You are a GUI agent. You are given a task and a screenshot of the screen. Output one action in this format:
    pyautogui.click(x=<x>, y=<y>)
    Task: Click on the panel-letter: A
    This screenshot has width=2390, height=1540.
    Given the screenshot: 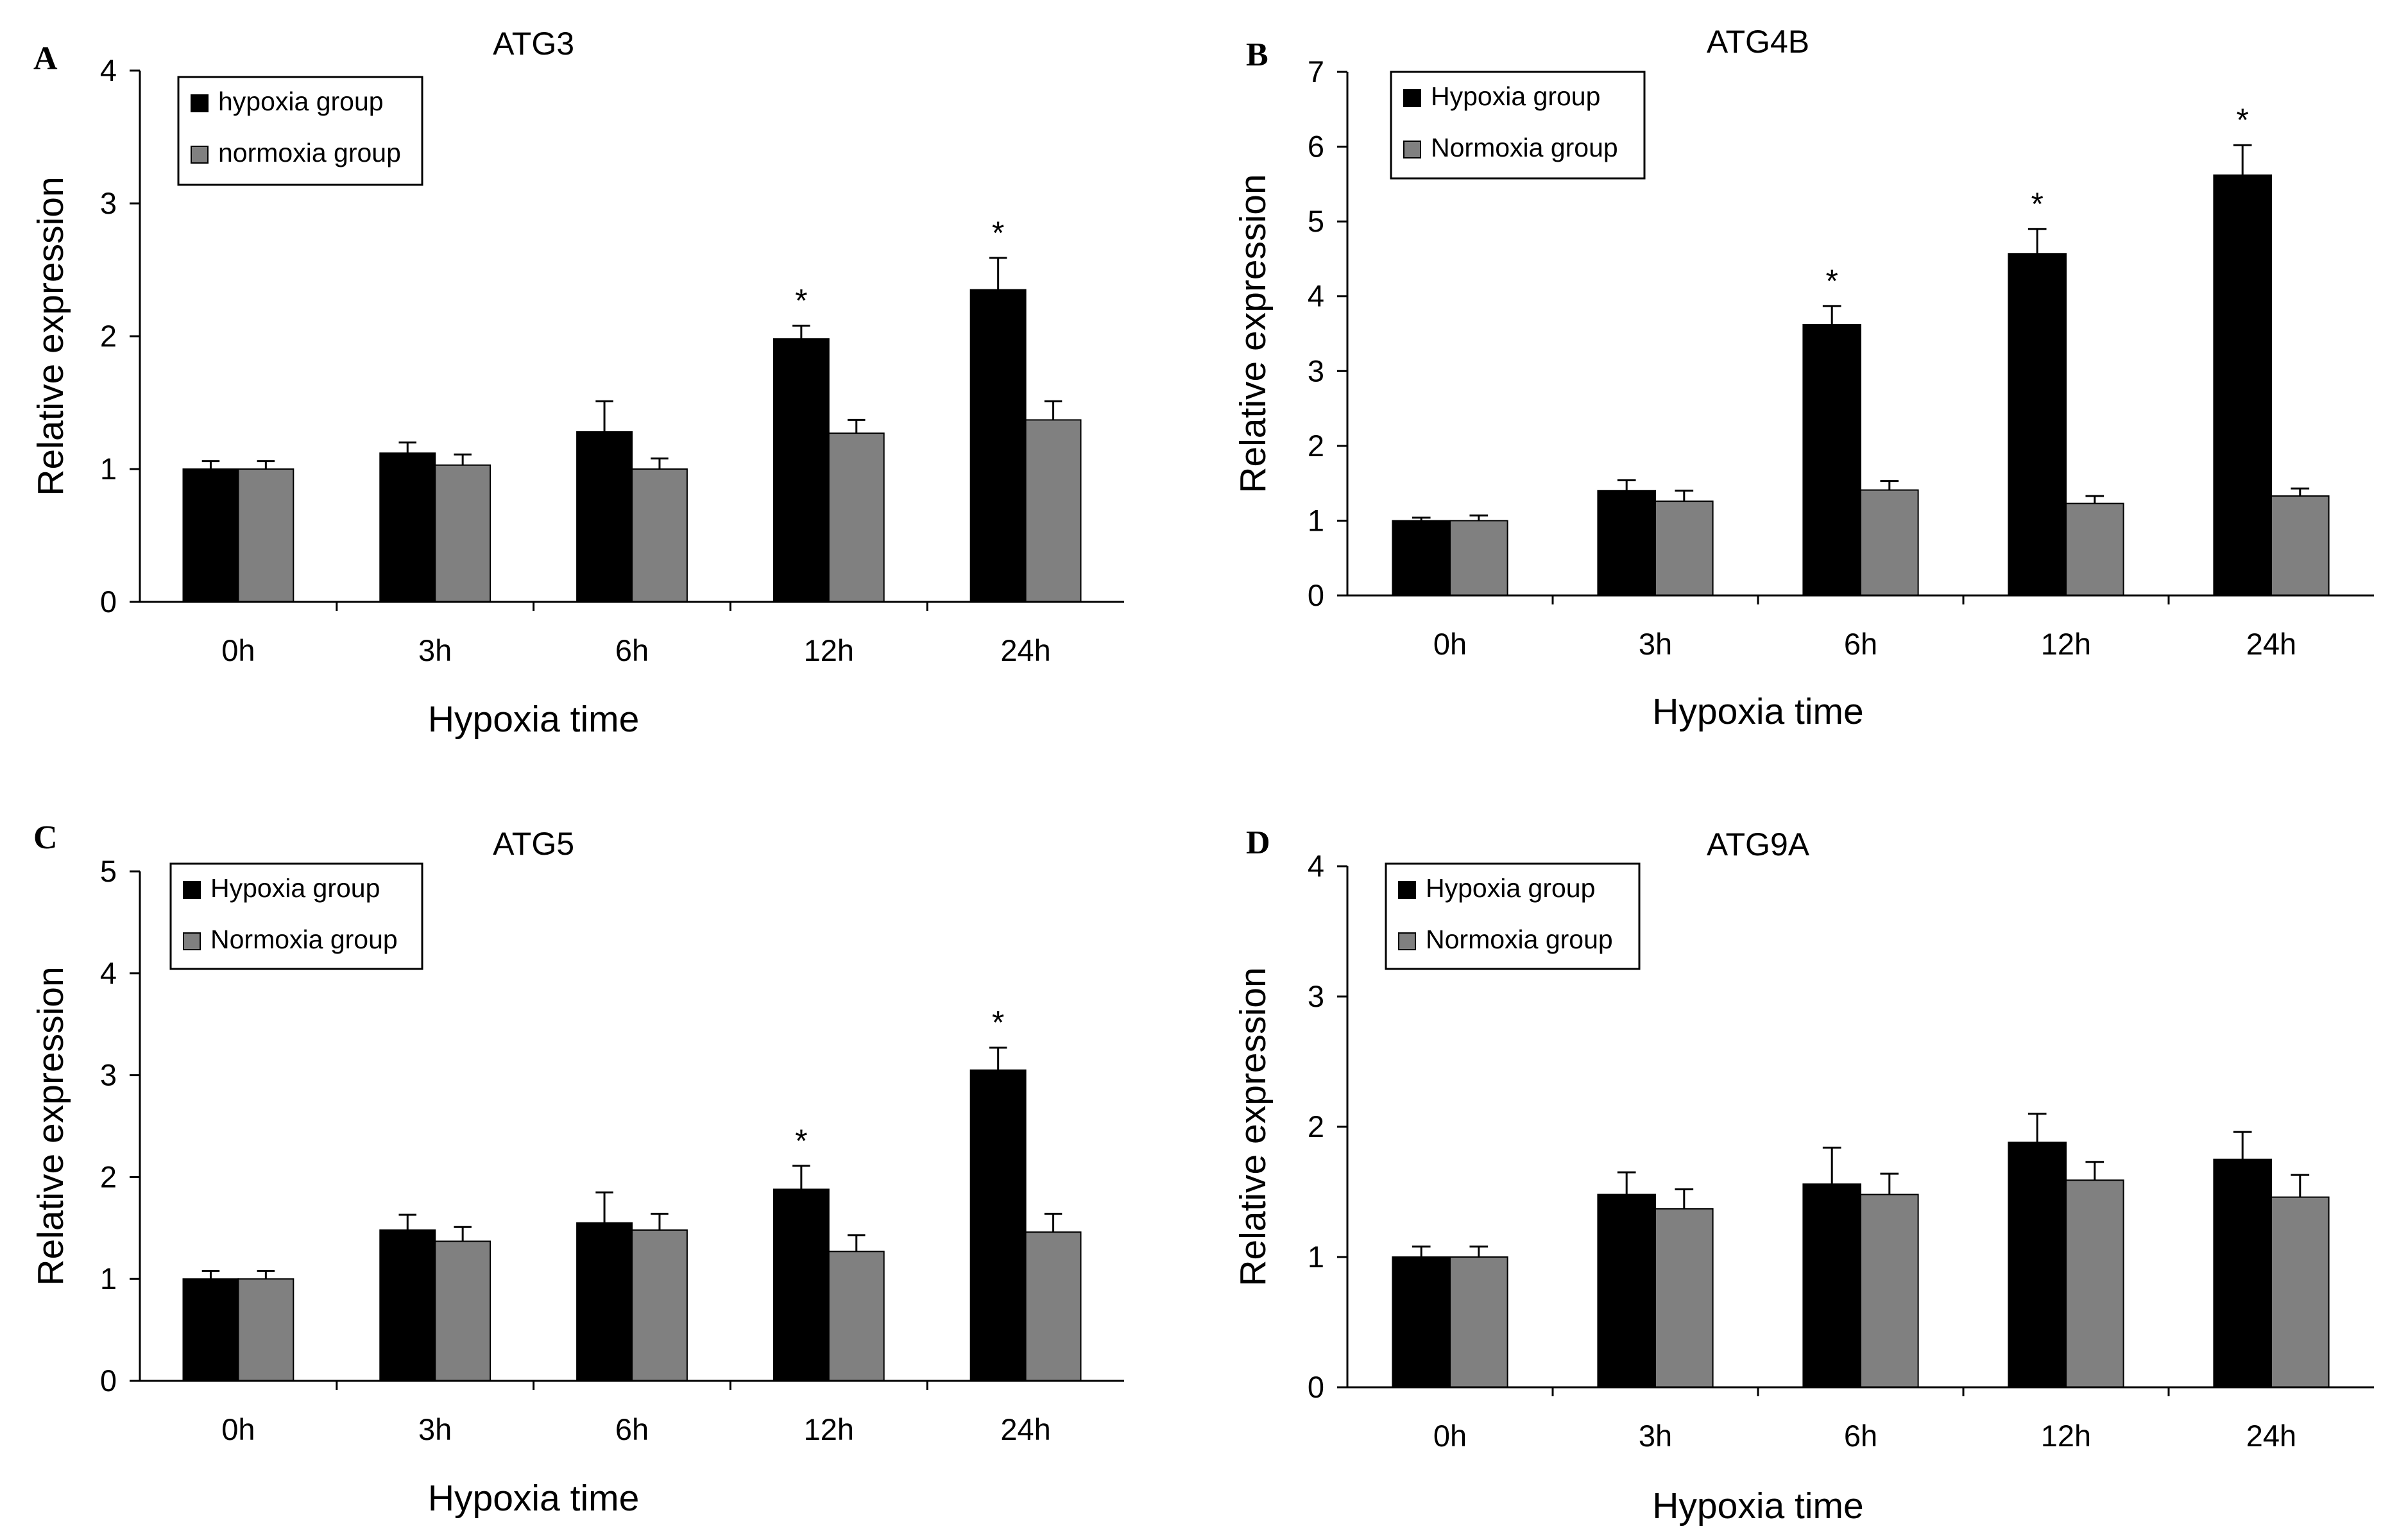 What is the action you would take?
    pyautogui.click(x=45, y=59)
    